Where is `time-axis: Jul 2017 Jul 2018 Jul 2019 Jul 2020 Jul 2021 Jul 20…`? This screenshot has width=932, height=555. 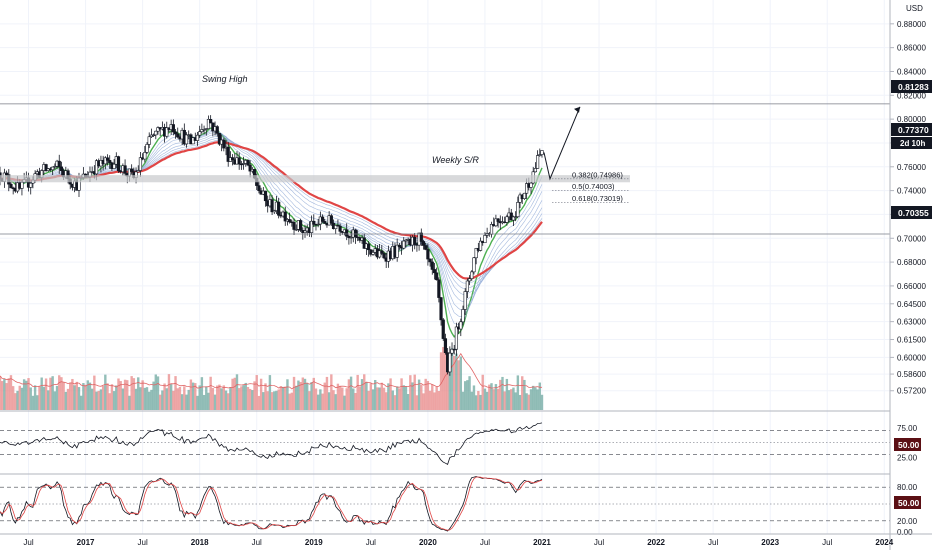
time-axis: Jul 2017 Jul 2018 Jul 2019 Jul 2020 Jul 2021 Jul 20… is located at coordinates (458, 542).